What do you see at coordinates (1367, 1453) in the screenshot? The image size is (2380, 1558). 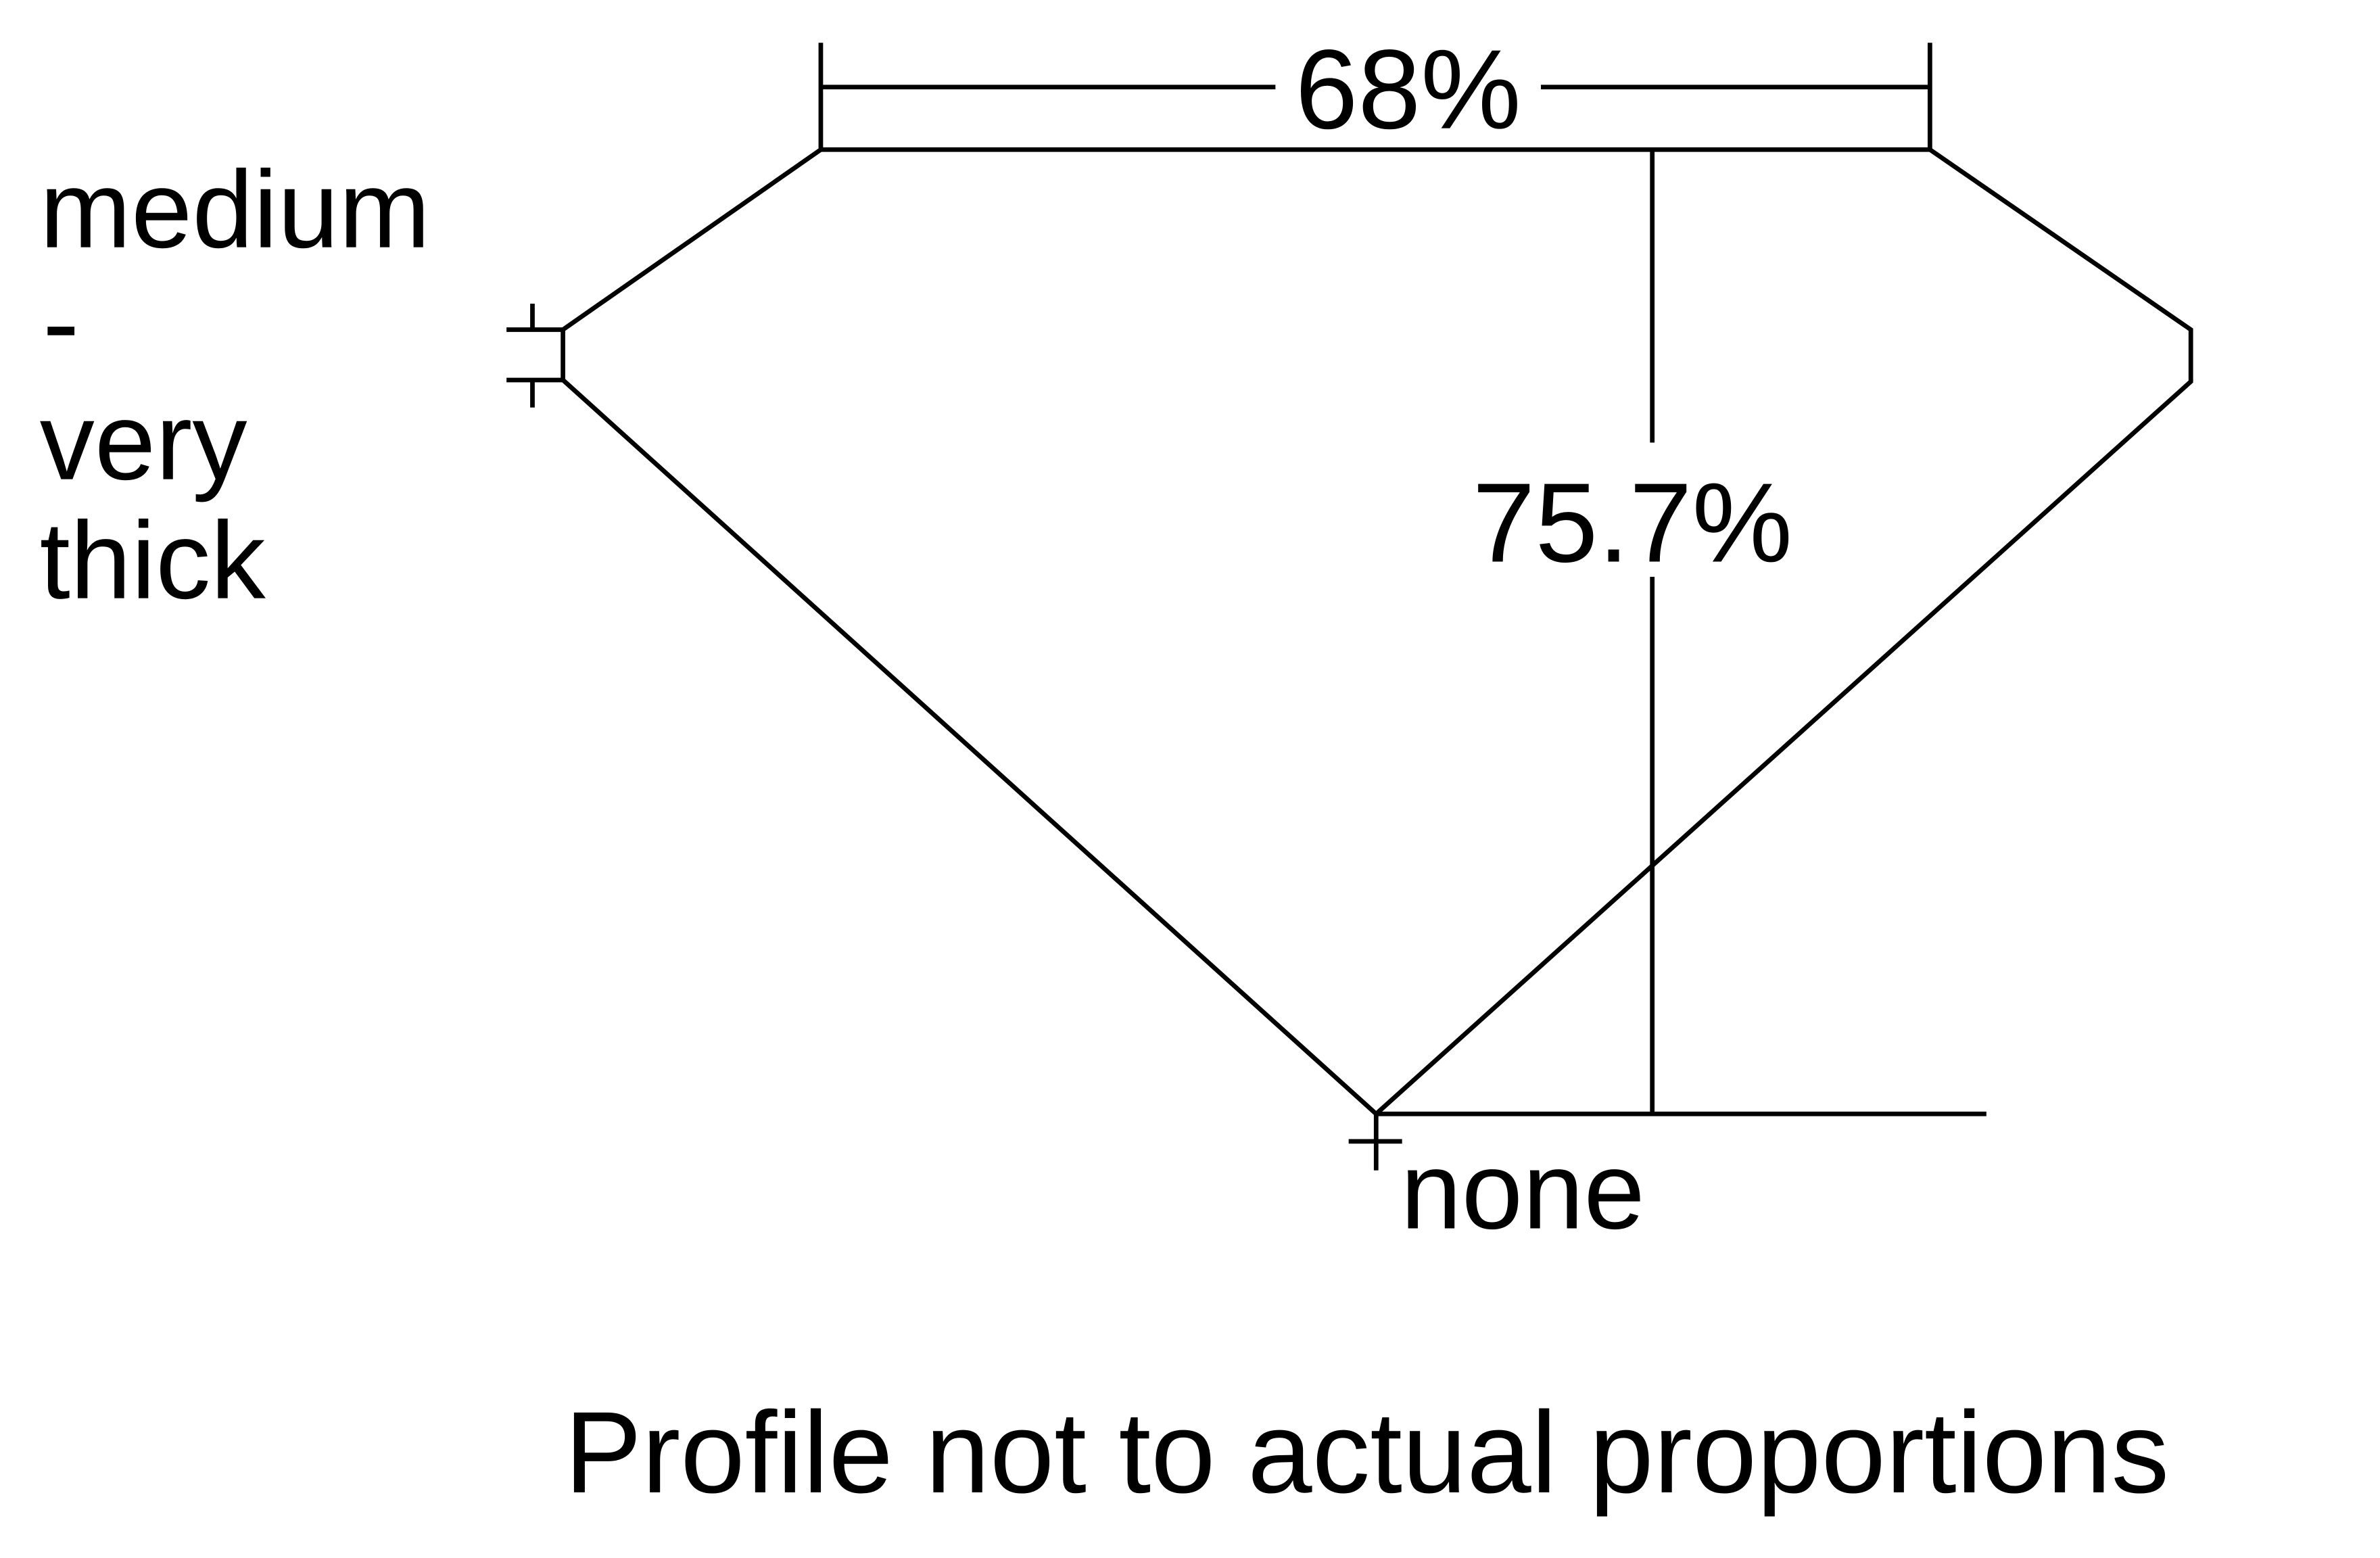 I see `proportions-note: Profile not to actual proportions` at bounding box center [1367, 1453].